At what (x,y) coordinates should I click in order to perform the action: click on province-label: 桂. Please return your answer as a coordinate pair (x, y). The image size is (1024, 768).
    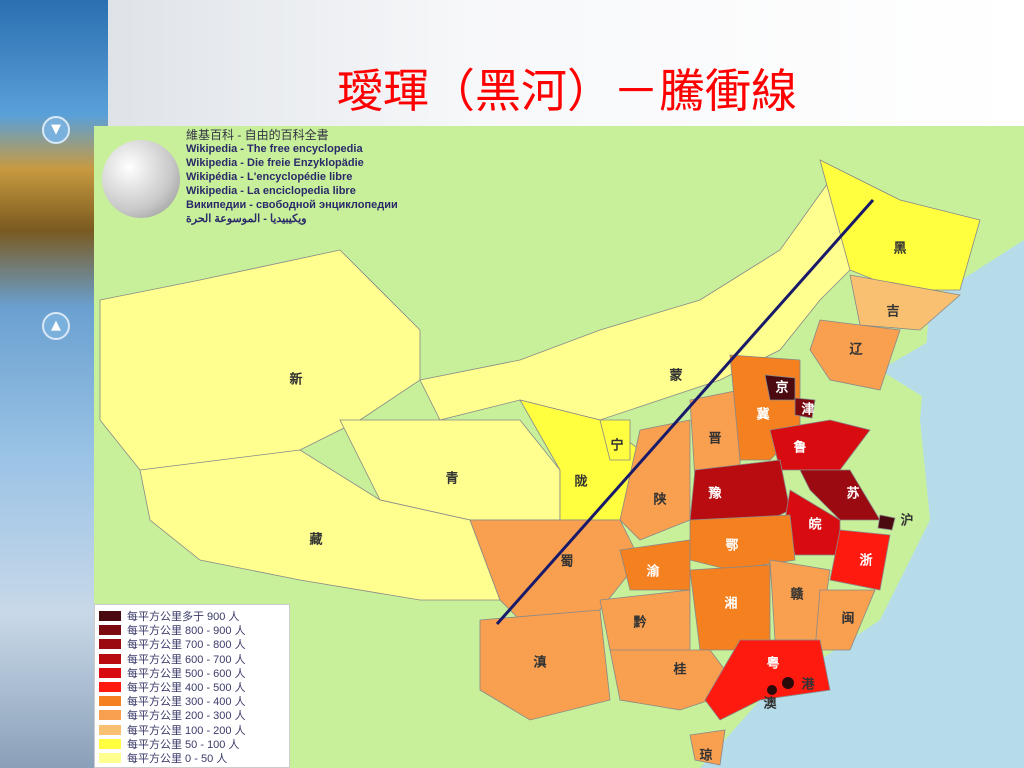
    Looking at the image, I should click on (680, 670).